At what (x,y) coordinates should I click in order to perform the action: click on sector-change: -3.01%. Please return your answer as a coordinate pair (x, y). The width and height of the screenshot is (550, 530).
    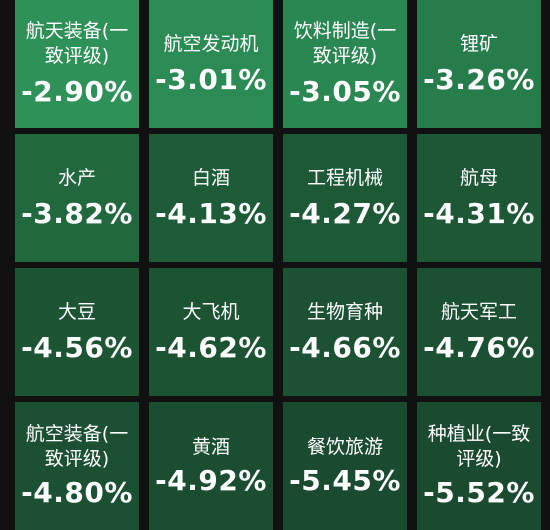
    Looking at the image, I should click on (211, 79).